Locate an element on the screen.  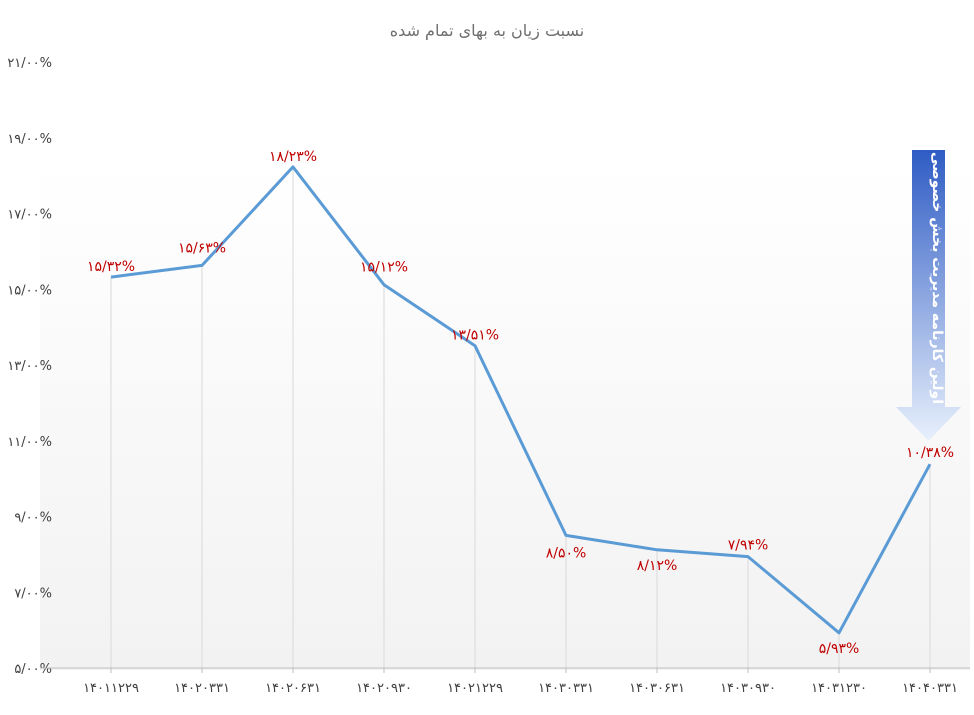
x-tick-label: ۱۴۰۴۰۳۳۱ is located at coordinates (930, 688).